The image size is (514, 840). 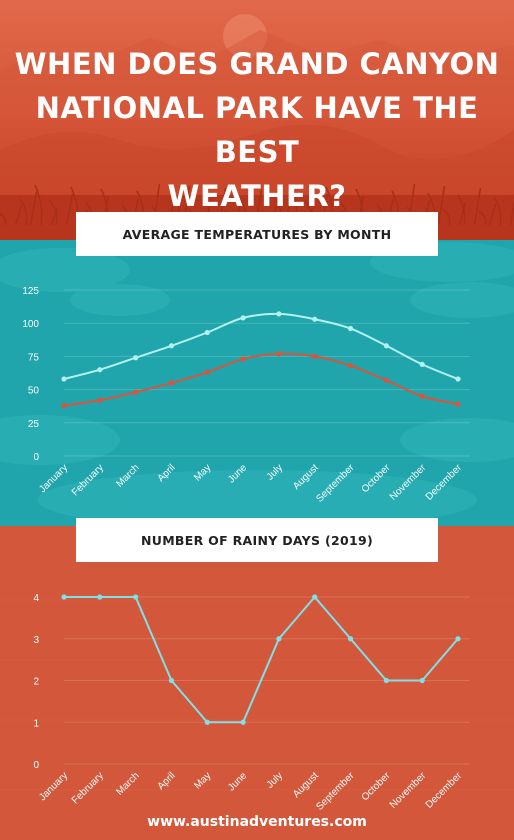 I want to click on title-line-3: WEATHER?, so click(x=257, y=196).